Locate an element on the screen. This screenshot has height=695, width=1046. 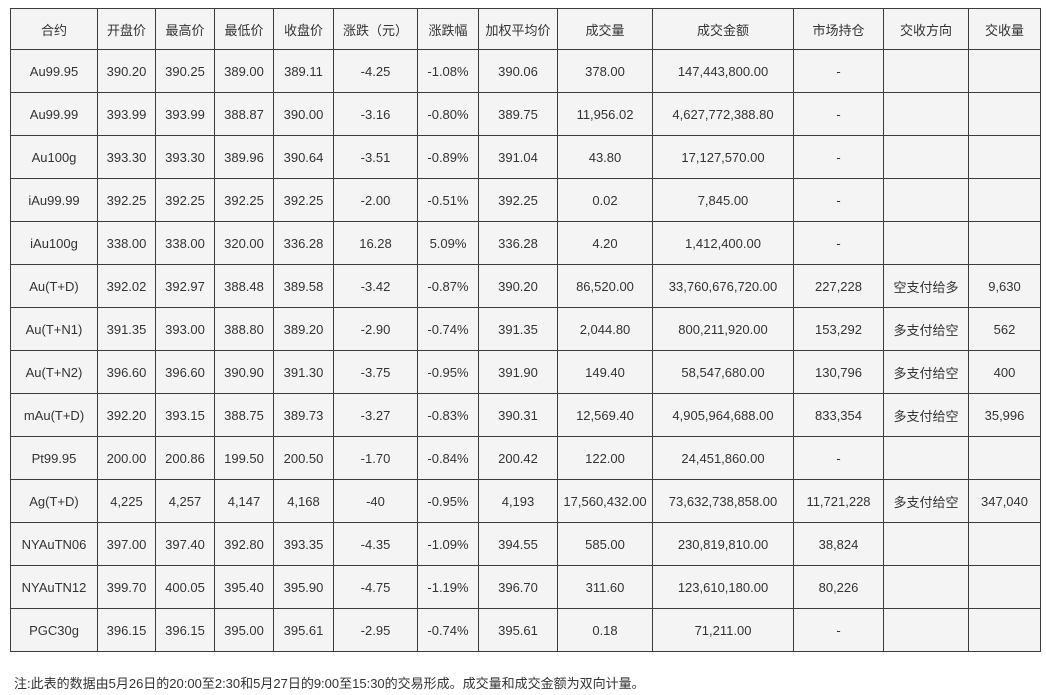
table-cell: -4.75 is located at coordinates (375, 587).